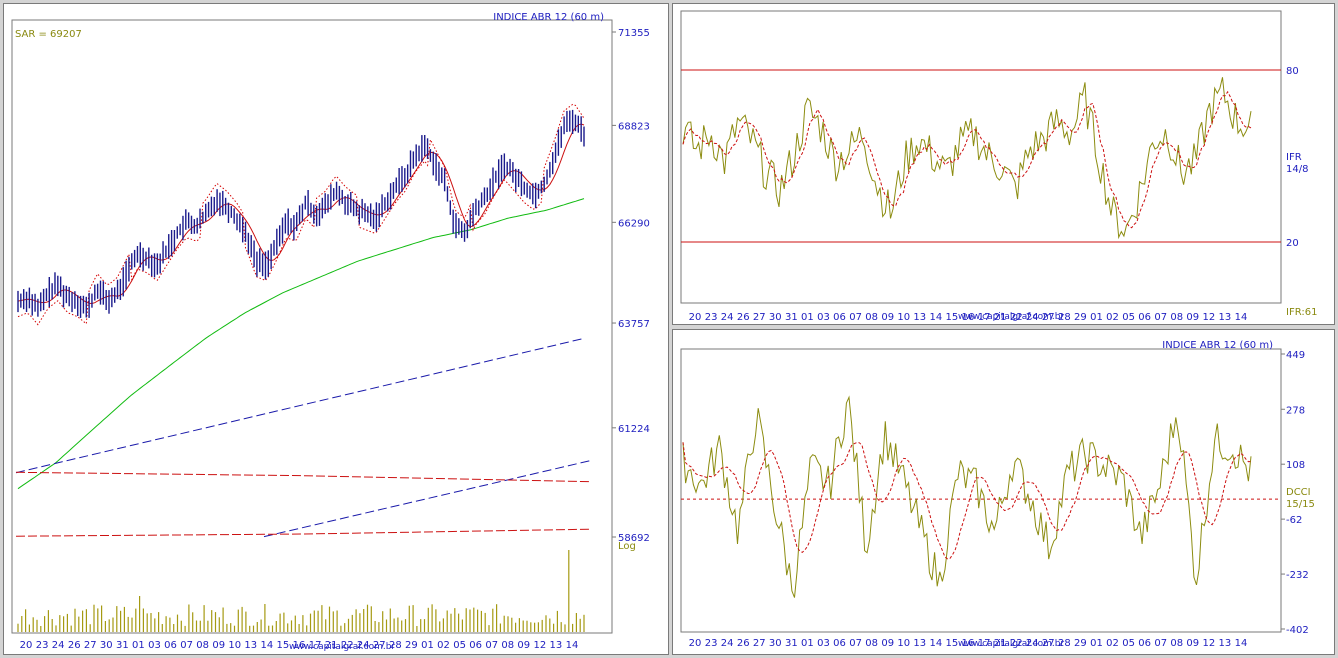 The width and height of the screenshot is (1338, 658). What do you see at coordinates (315, 645) in the screenshot?
I see `price-x-label: 17` at bounding box center [315, 645].